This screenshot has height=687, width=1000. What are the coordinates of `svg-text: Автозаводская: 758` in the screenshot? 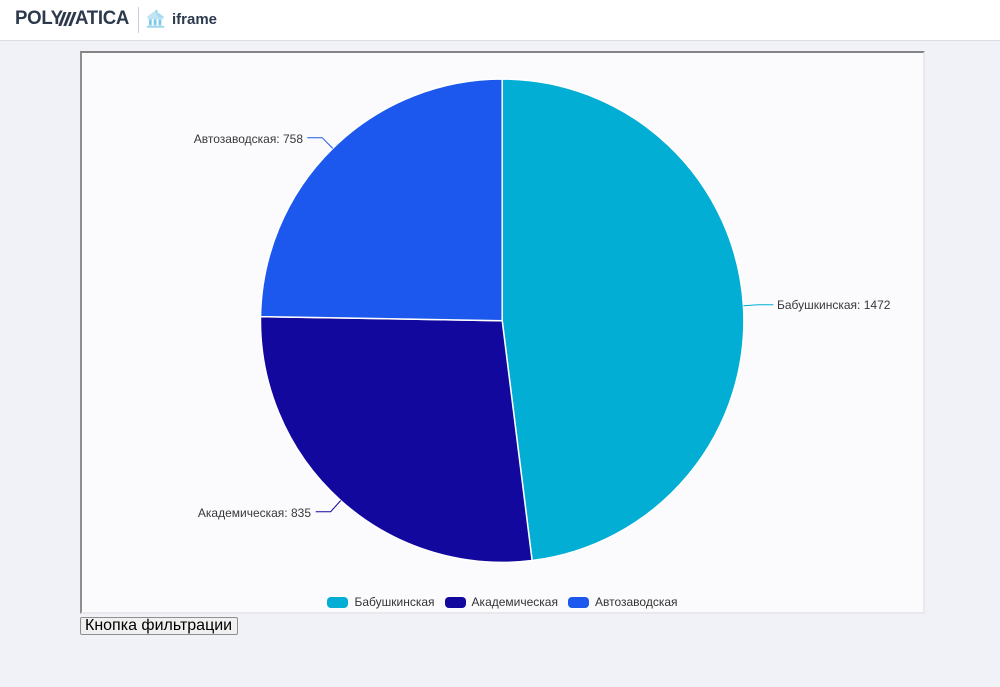 It's located at (249, 139).